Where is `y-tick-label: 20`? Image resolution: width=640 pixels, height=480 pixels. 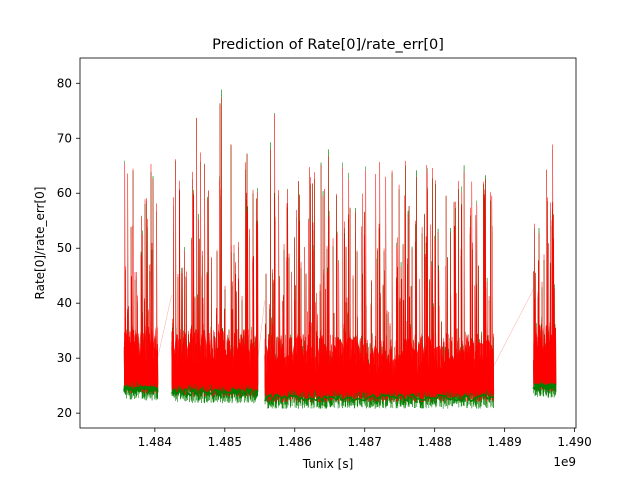
y-tick-label: 20 is located at coordinates (64, 413).